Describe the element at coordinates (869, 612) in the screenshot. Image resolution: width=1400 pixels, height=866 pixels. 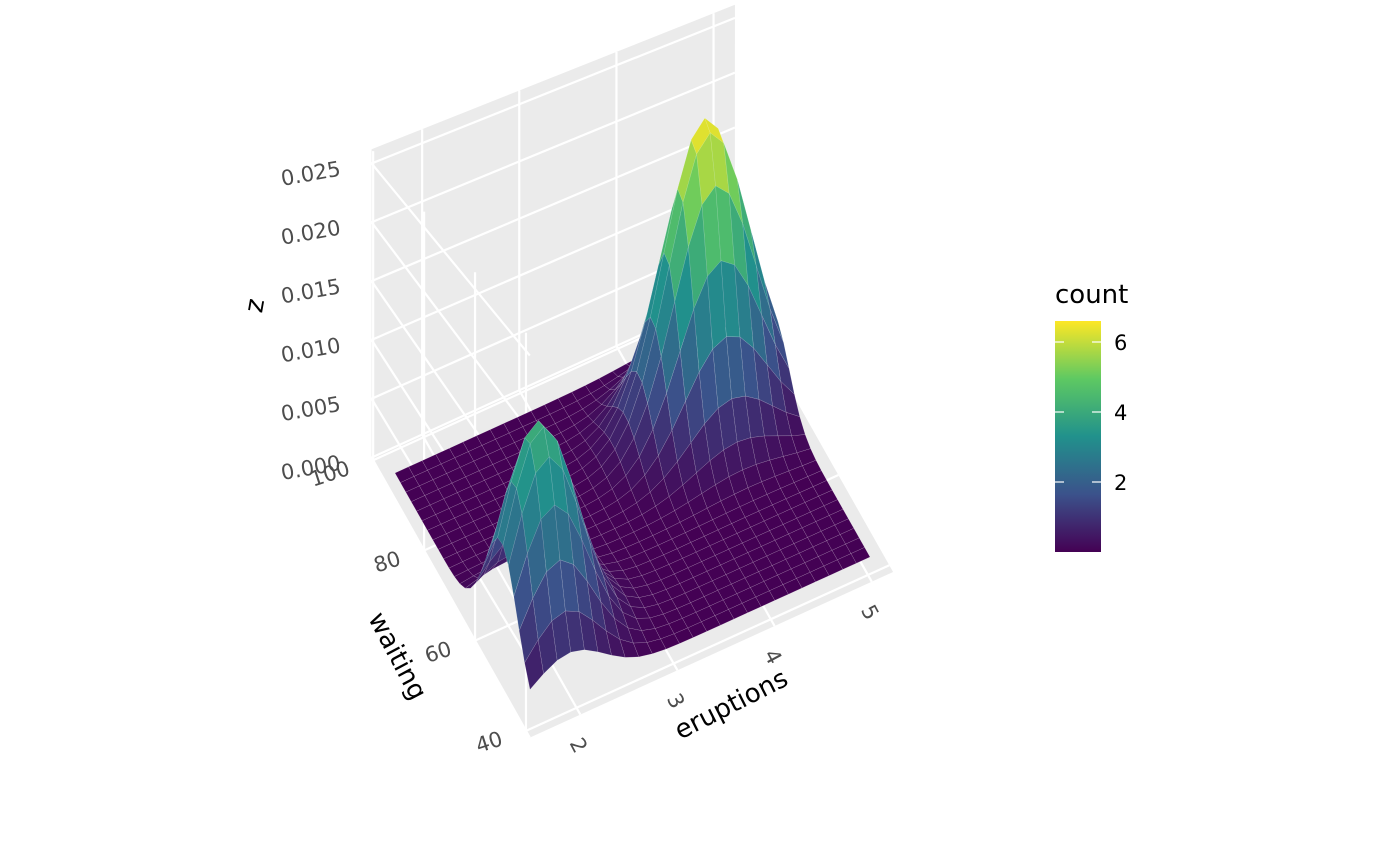
I see `x-tick-label: 5` at that location.